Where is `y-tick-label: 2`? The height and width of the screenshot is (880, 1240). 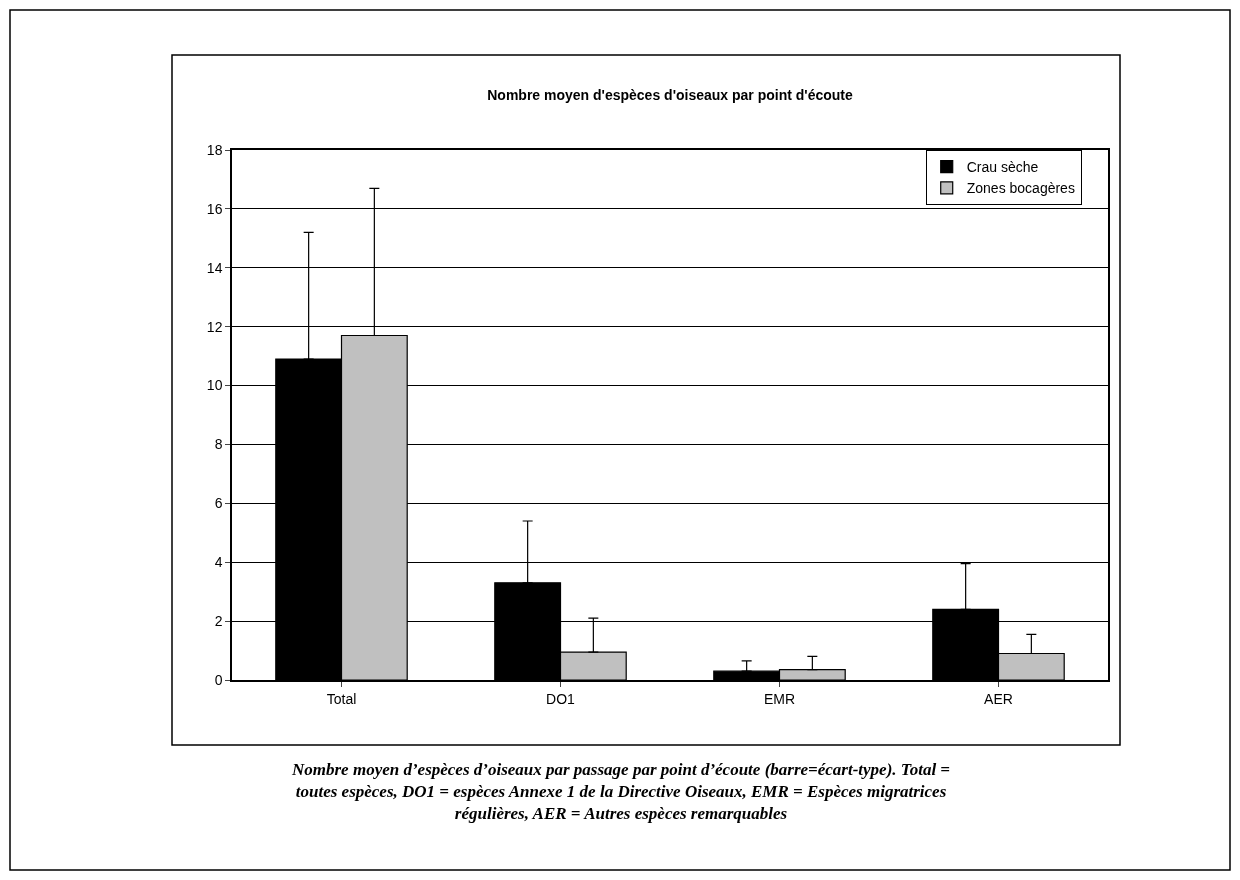 y-tick-label: 2 is located at coordinates (218, 621).